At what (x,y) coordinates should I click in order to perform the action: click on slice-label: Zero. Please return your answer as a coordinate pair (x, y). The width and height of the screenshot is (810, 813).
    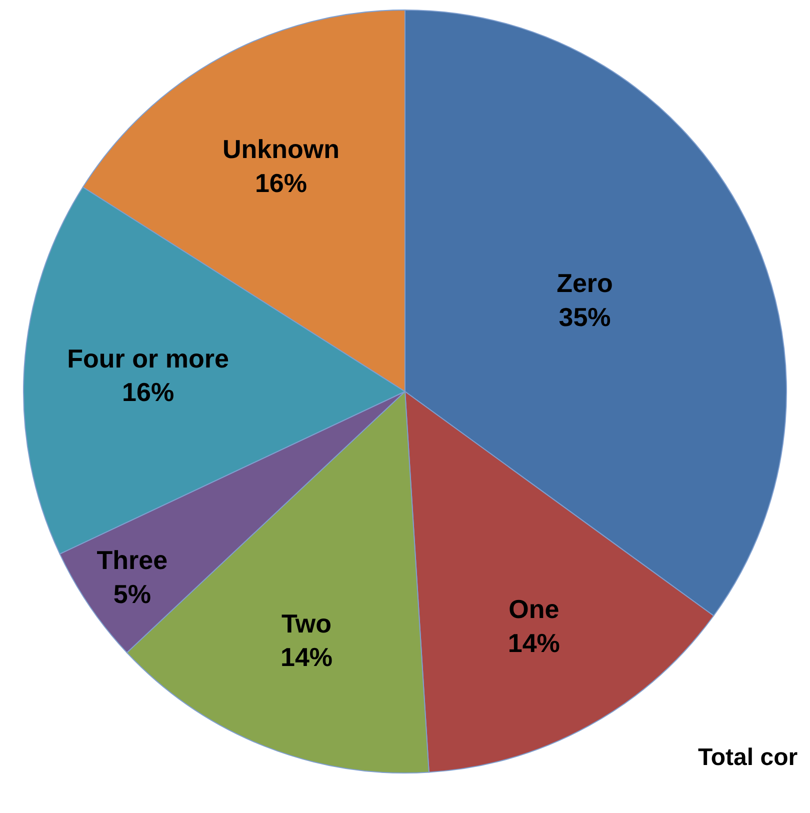
    Looking at the image, I should click on (584, 283).